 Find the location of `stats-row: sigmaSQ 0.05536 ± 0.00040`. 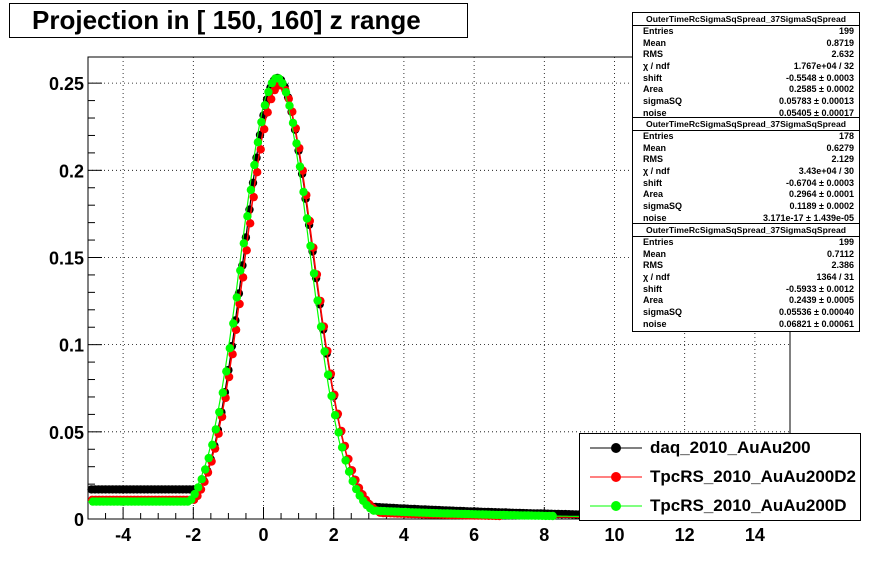

stats-row: sigmaSQ 0.05536 ± 0.00040 is located at coordinates (748, 312).